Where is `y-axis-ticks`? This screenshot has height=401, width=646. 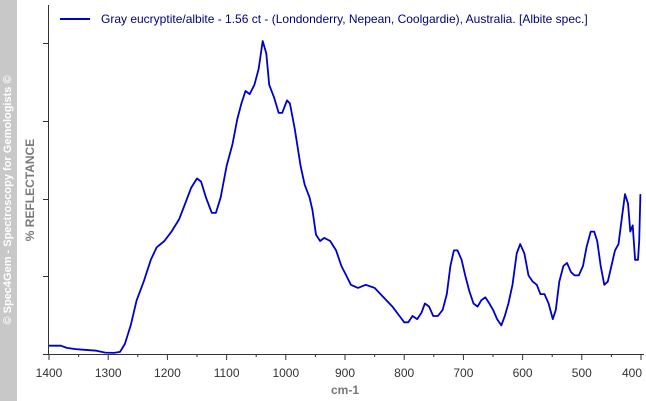 y-axis-ticks is located at coordinates (46, 199).